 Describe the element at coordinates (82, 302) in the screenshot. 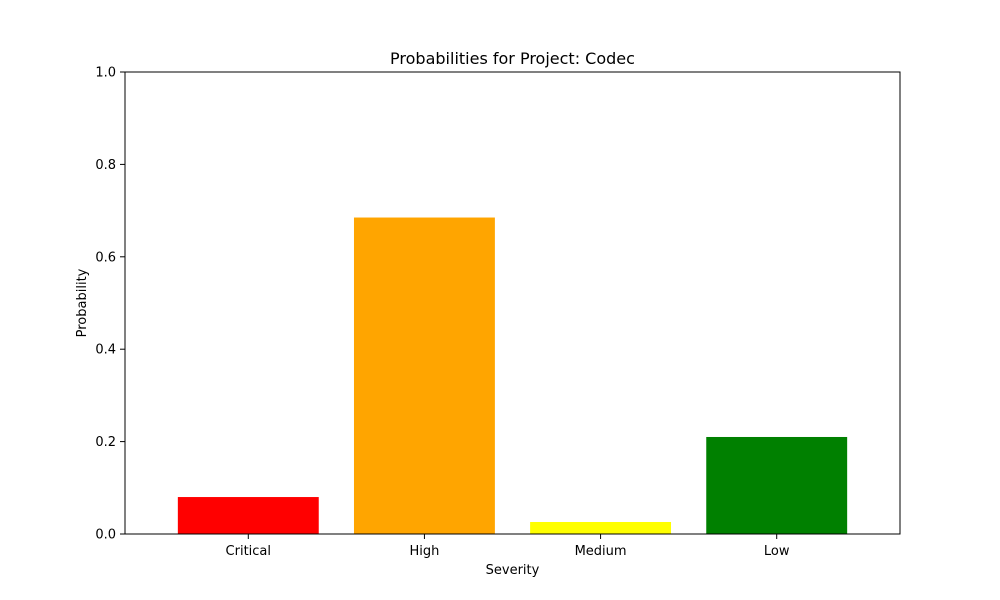

I see `y-axis-label: Probability` at that location.